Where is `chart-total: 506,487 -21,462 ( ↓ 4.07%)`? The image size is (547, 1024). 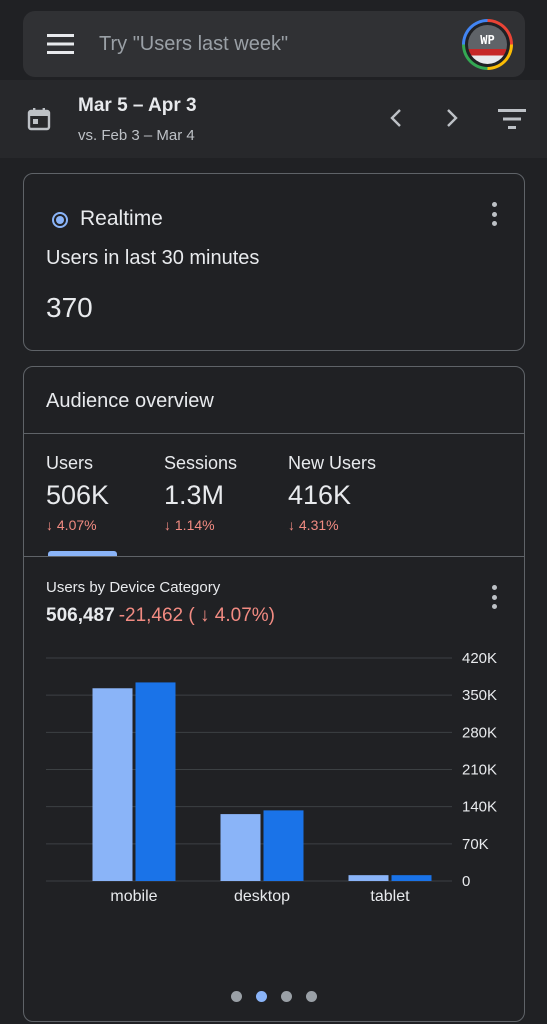
chart-total: 506,487 -21,462 ( ↓ 4.07%) is located at coordinates (160, 616).